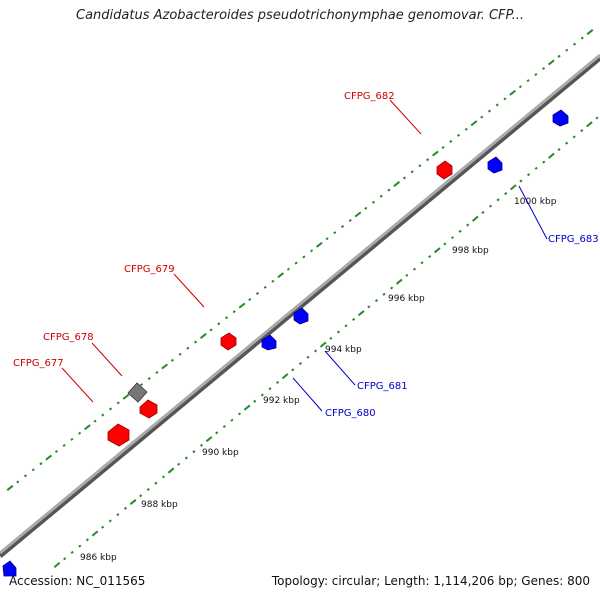  What do you see at coordinates (149, 269) in the screenshot?
I see `gene-label-cfpg-679: CFPG_679` at bounding box center [149, 269].